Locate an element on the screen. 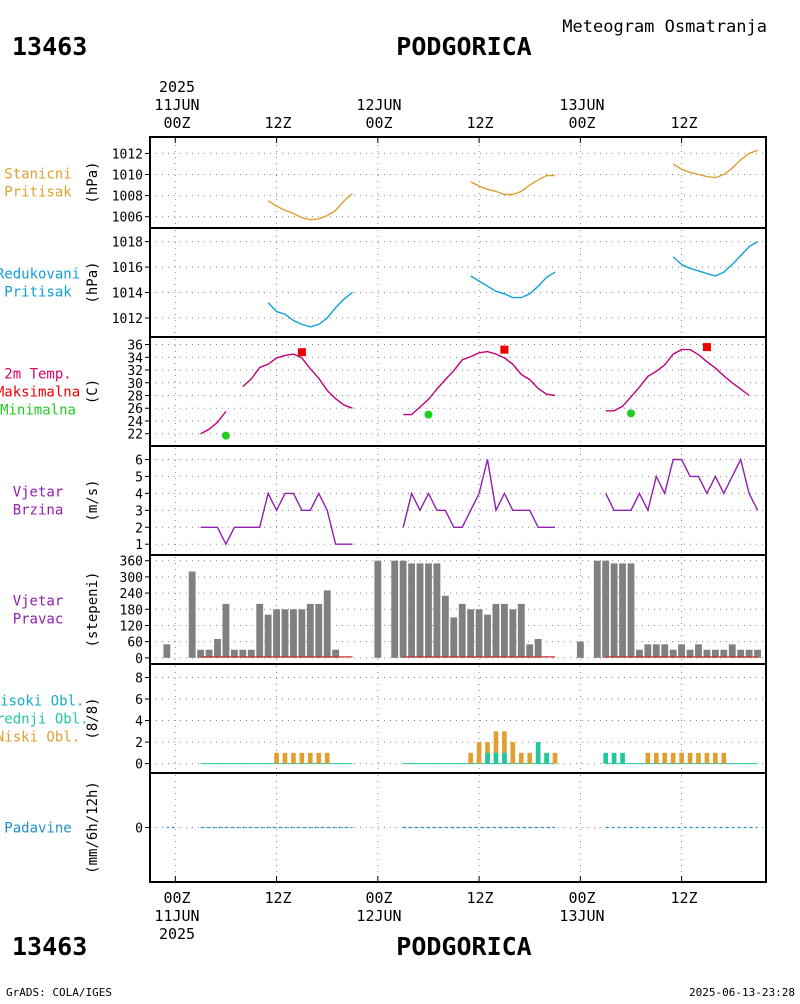 The image size is (800, 1004). panel-label: Srednji Obl. is located at coordinates (44, 720).